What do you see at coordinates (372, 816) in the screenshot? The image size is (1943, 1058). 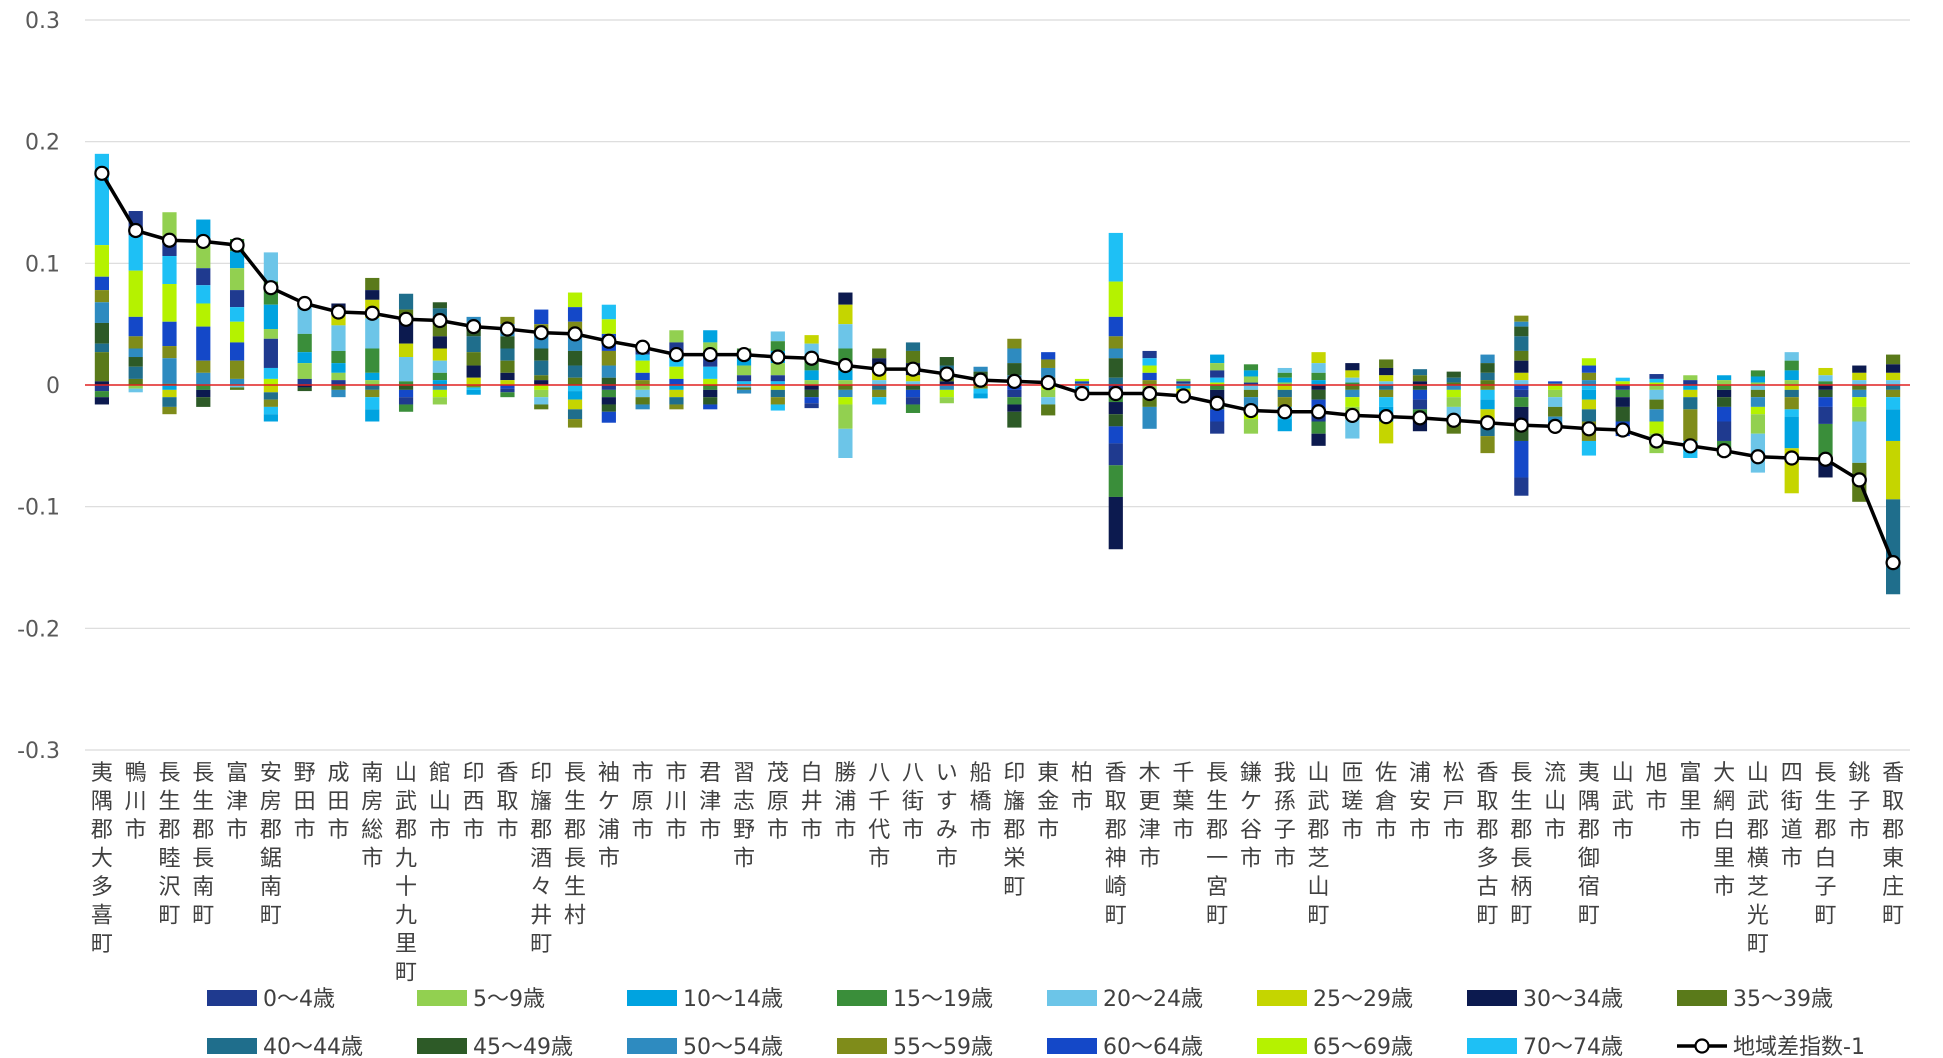 I see `category-label: 南房総市` at bounding box center [372, 816].